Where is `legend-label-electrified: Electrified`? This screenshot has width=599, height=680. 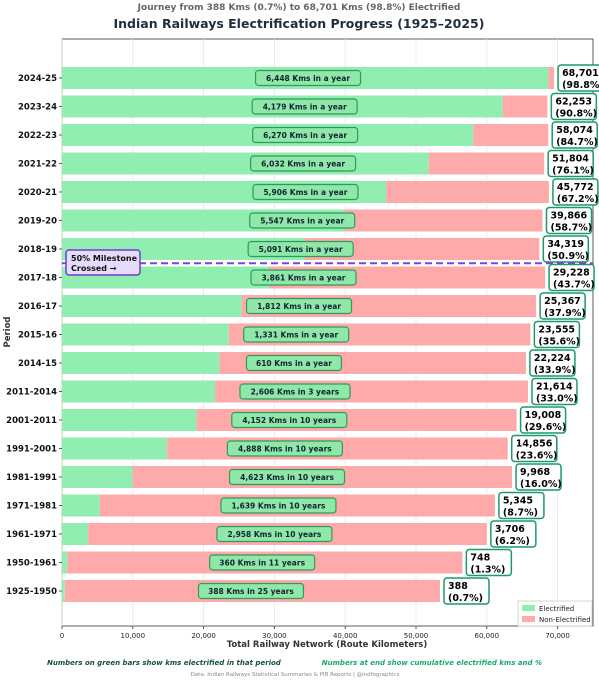 legend-label-electrified: Electrified is located at coordinates (556, 609).